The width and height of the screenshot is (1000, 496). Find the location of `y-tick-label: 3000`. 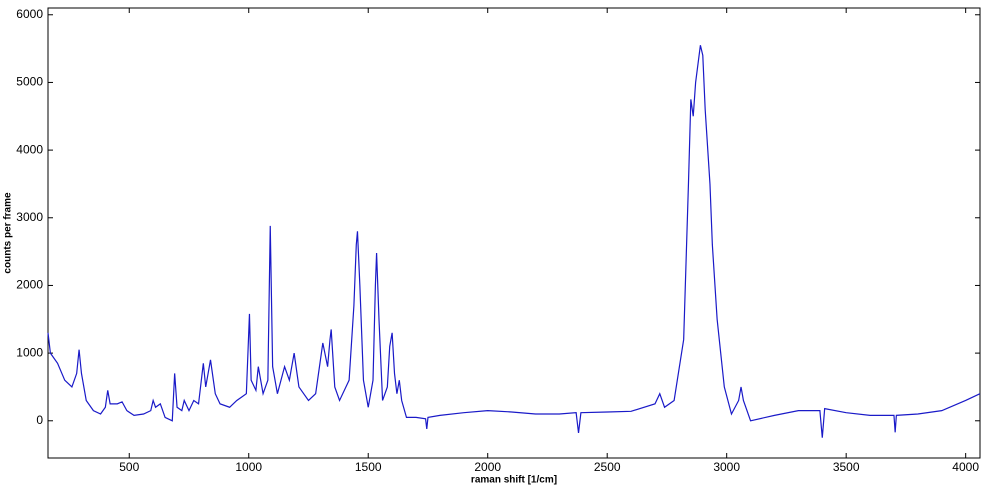

y-tick-label: 3000 is located at coordinates (29, 217).